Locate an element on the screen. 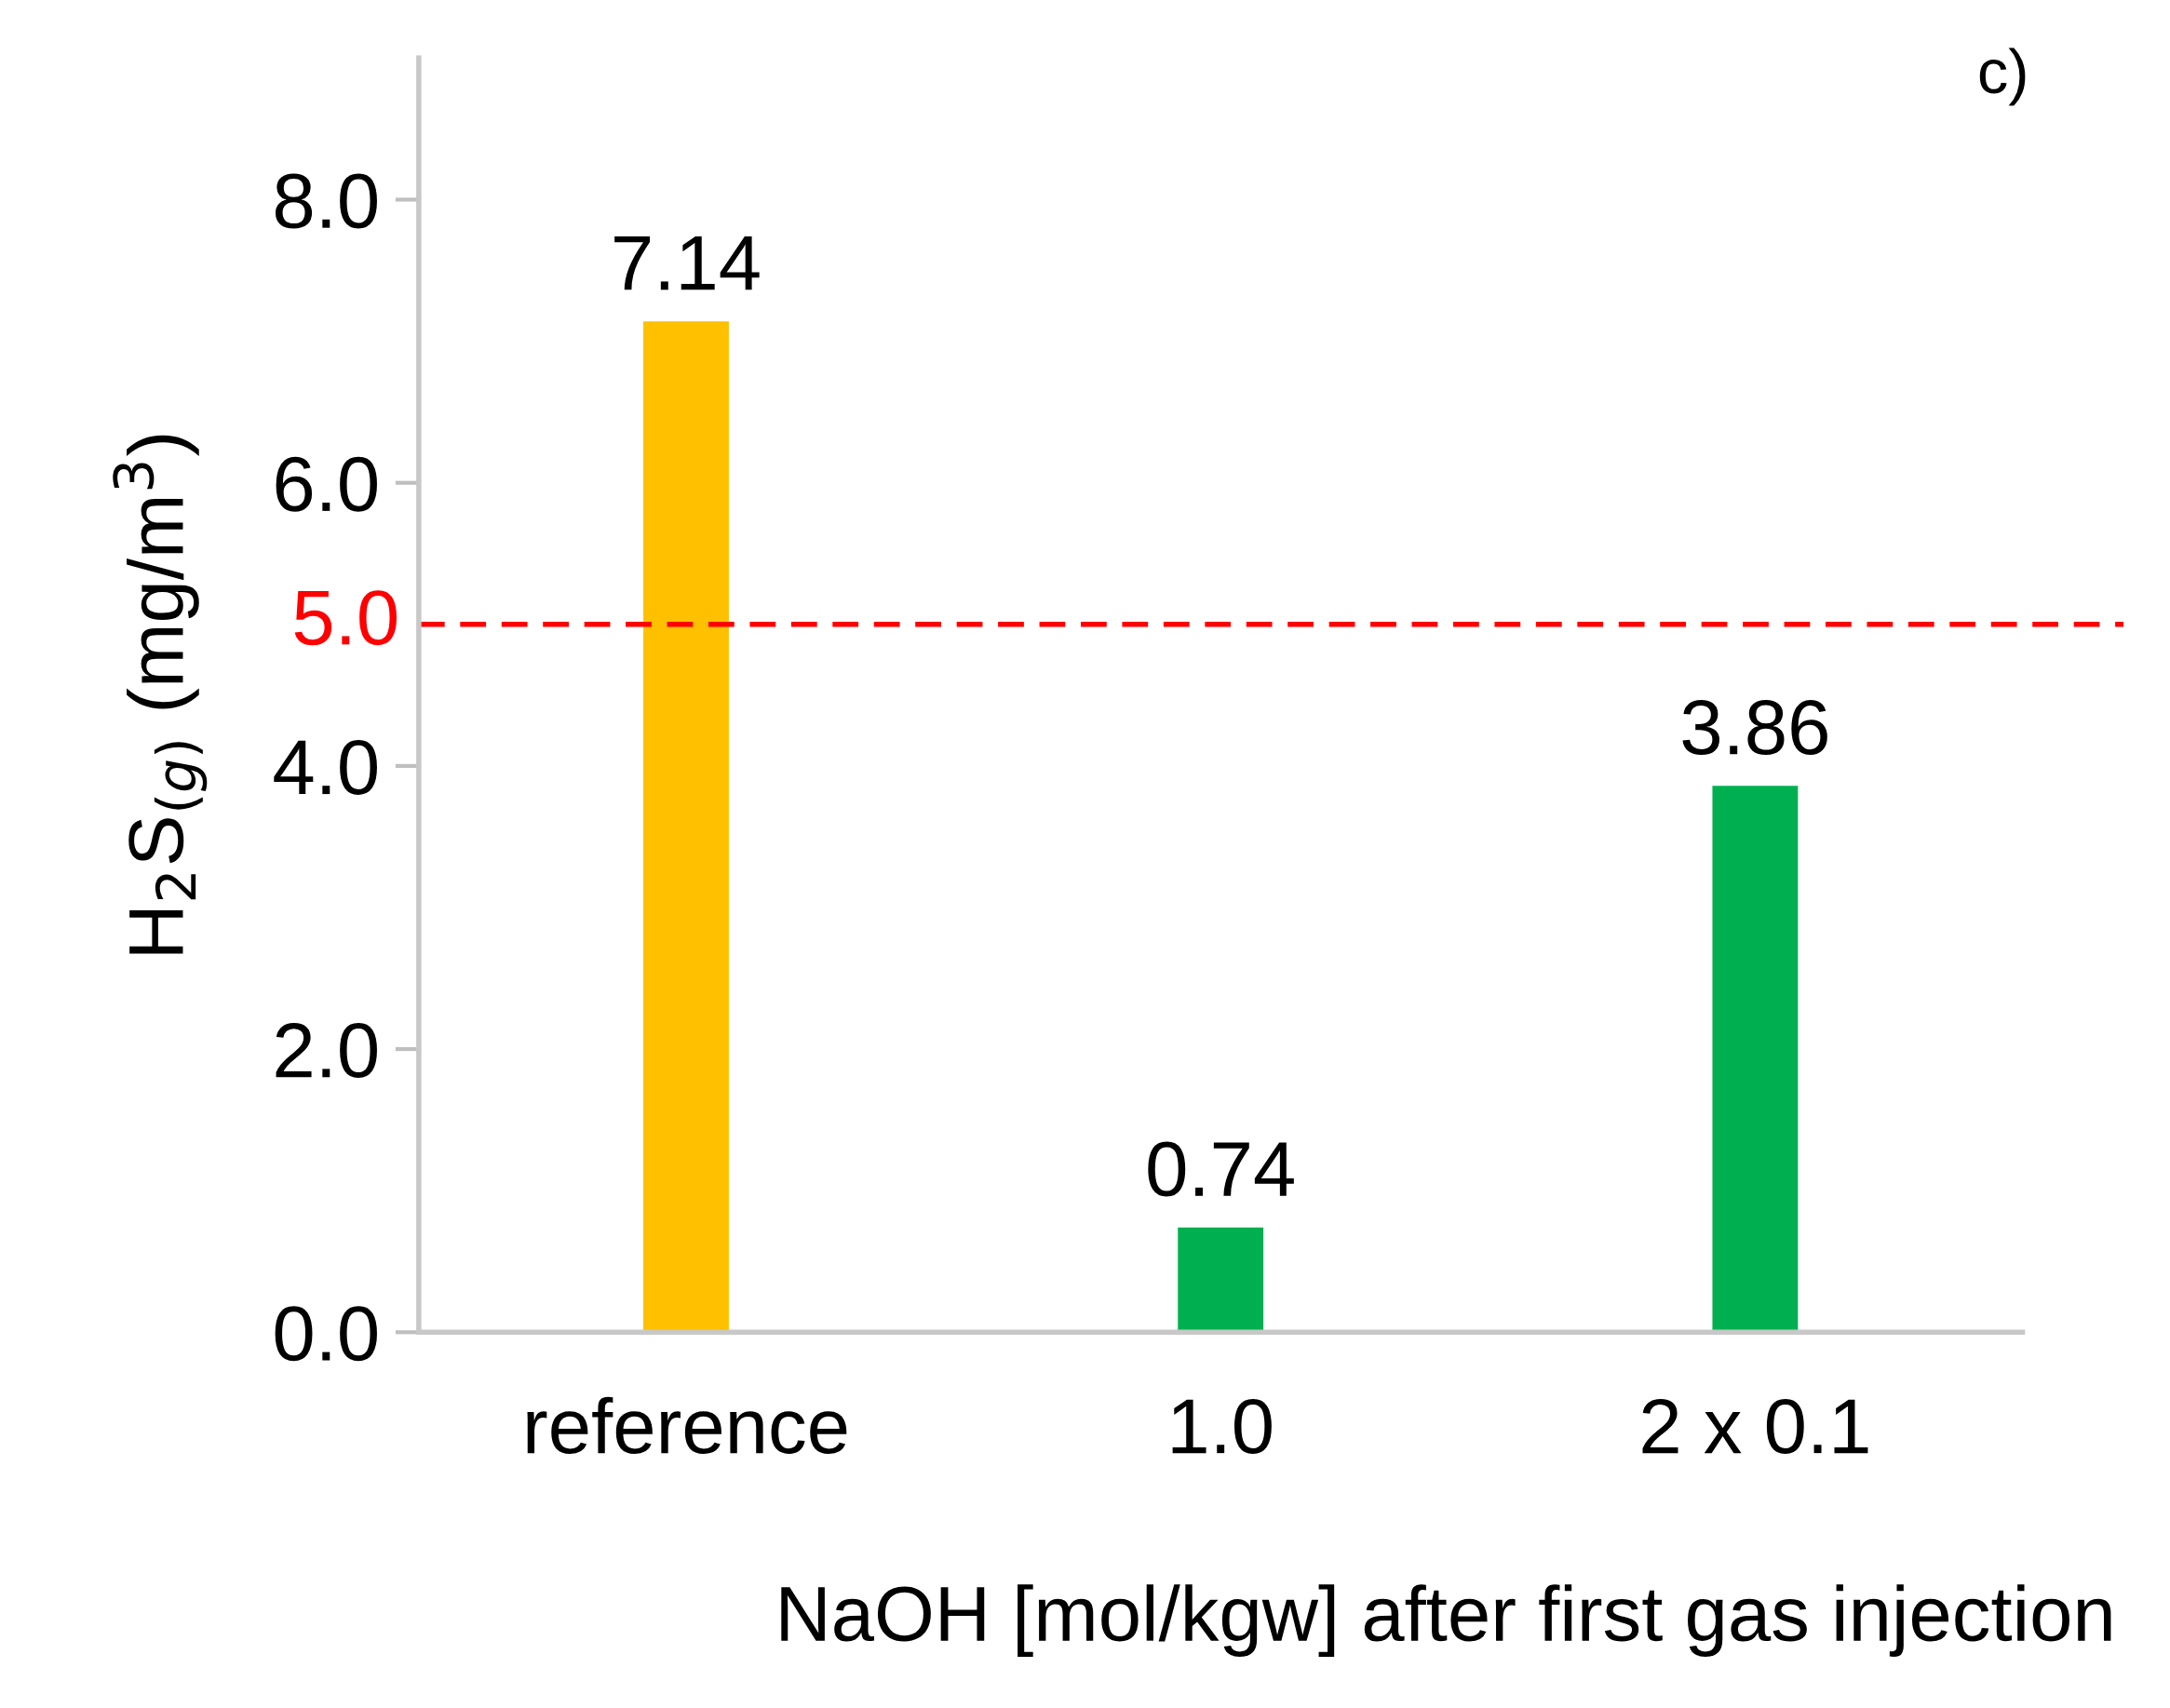 The width and height of the screenshot is (2170, 1708). ref-line-label: 5.0 is located at coordinates (345, 618).